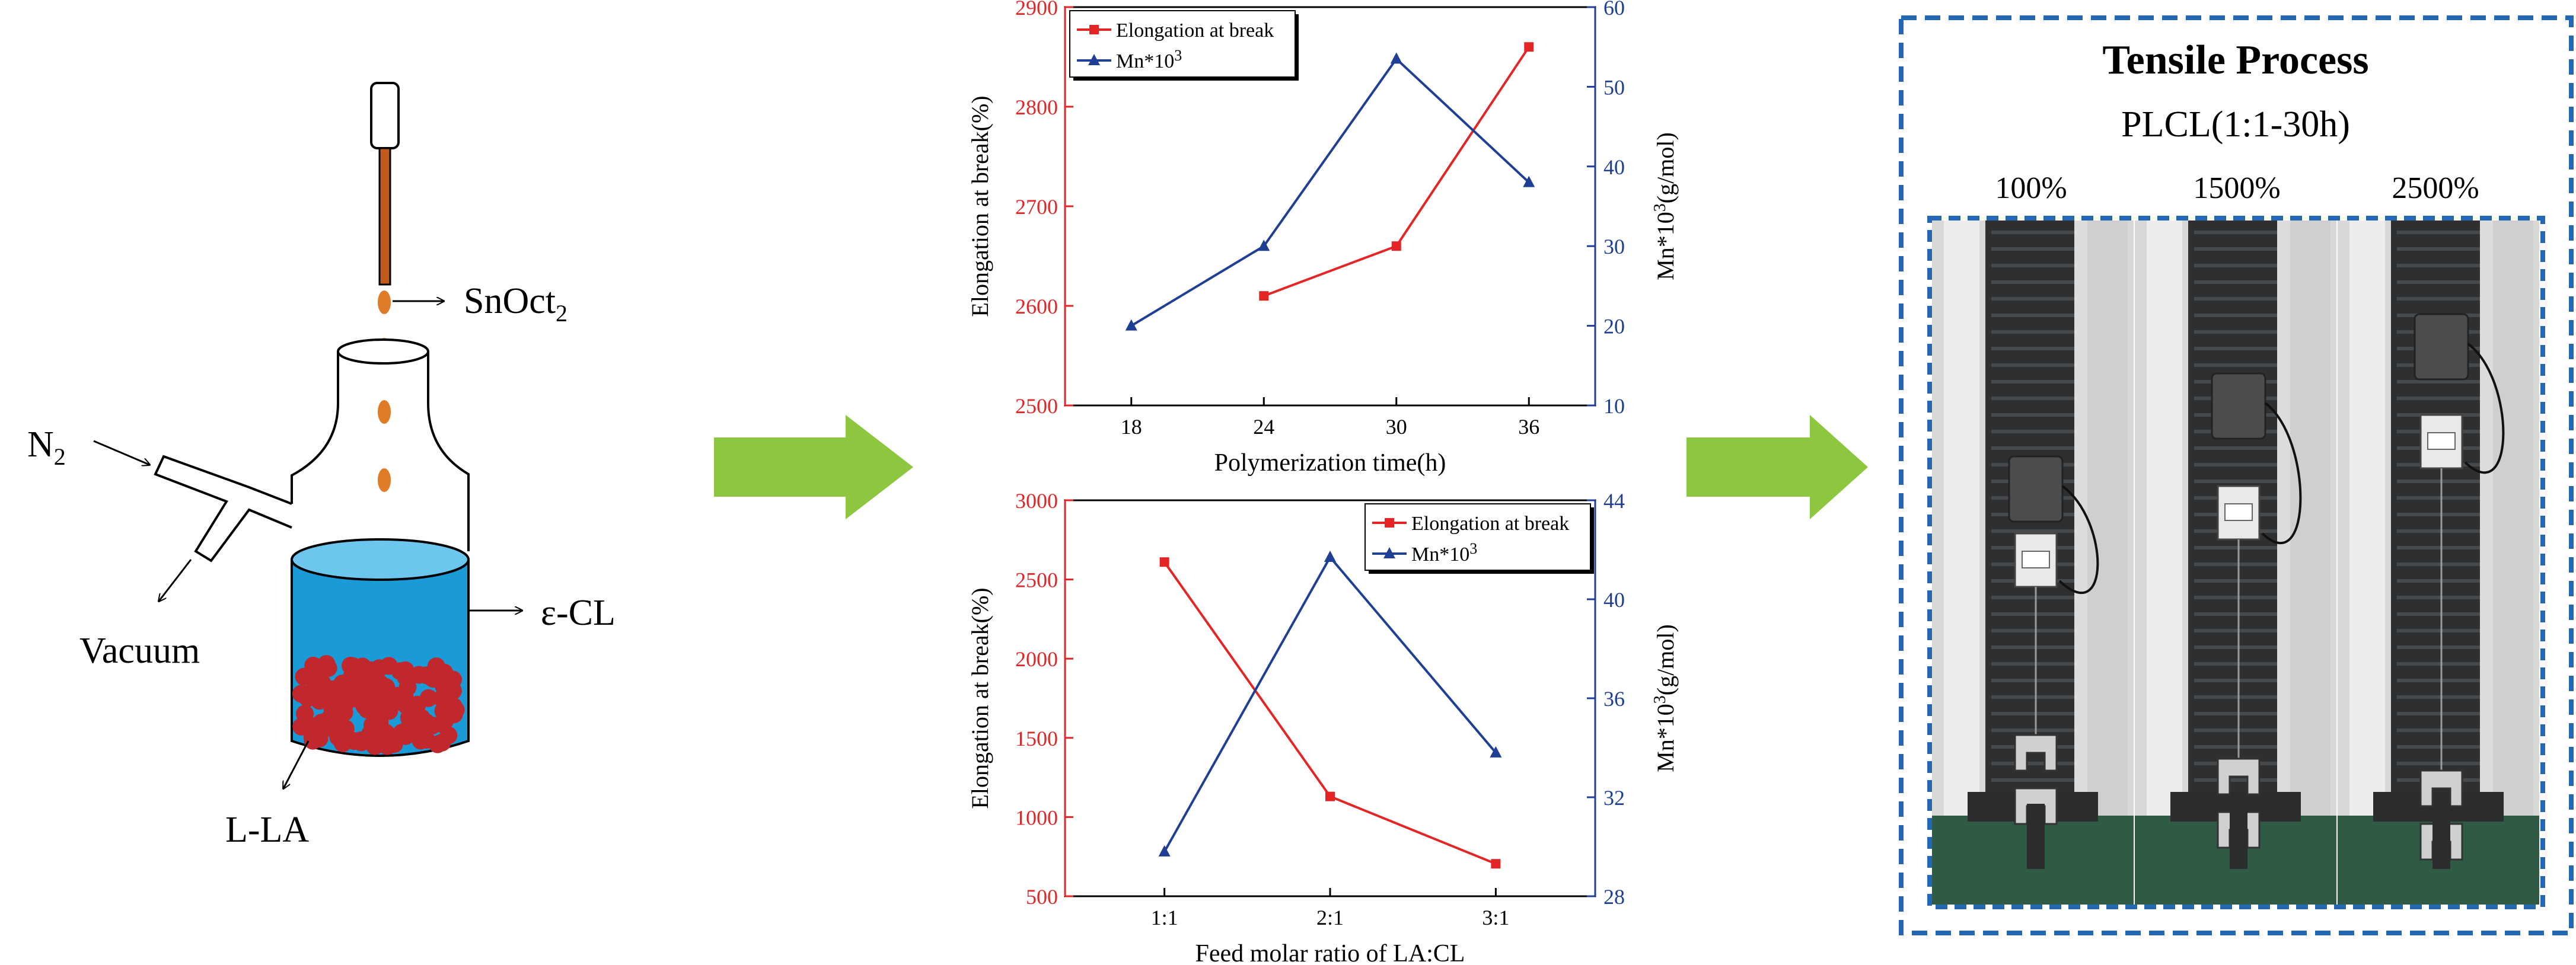 Image resolution: width=2576 pixels, height=965 pixels. I want to click on right-tick-label: 60, so click(1614, 10).